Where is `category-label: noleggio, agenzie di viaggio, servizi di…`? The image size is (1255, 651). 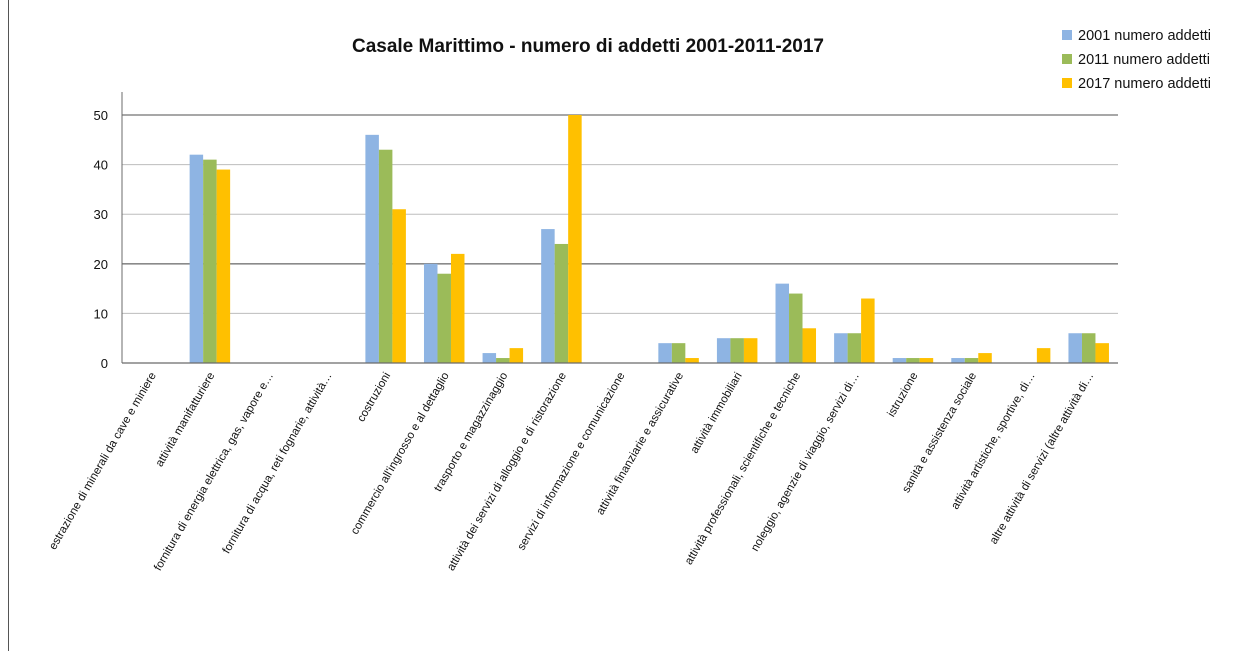 category-label: noleggio, agenzie di viaggio, servizi di… is located at coordinates (805, 462).